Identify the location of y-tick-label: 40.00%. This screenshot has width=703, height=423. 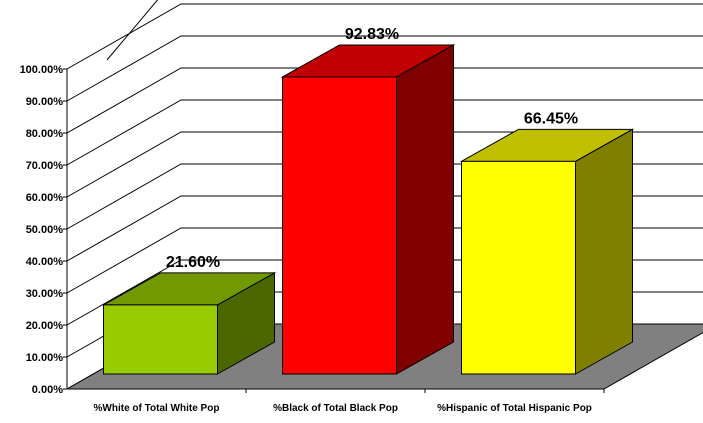
(45, 262).